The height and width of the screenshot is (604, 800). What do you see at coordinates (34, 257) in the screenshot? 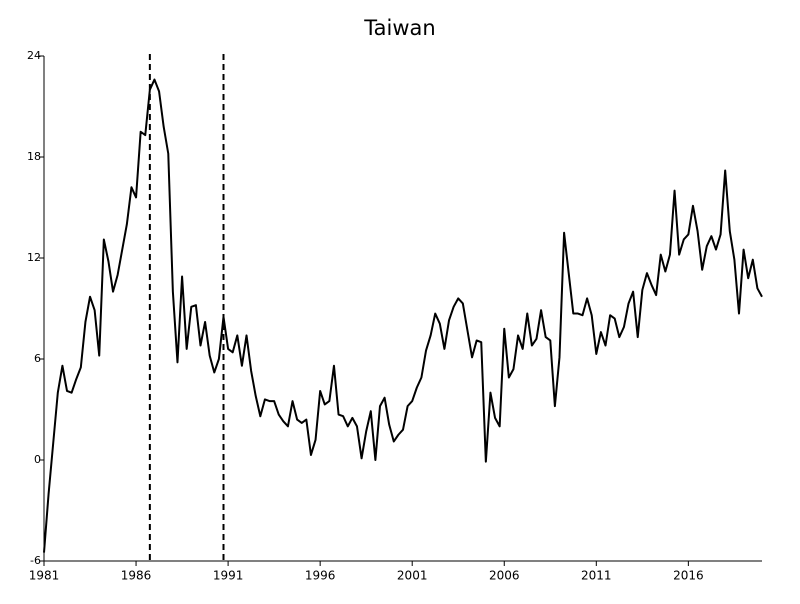
I see `y-tick-label: 12` at bounding box center [34, 257].